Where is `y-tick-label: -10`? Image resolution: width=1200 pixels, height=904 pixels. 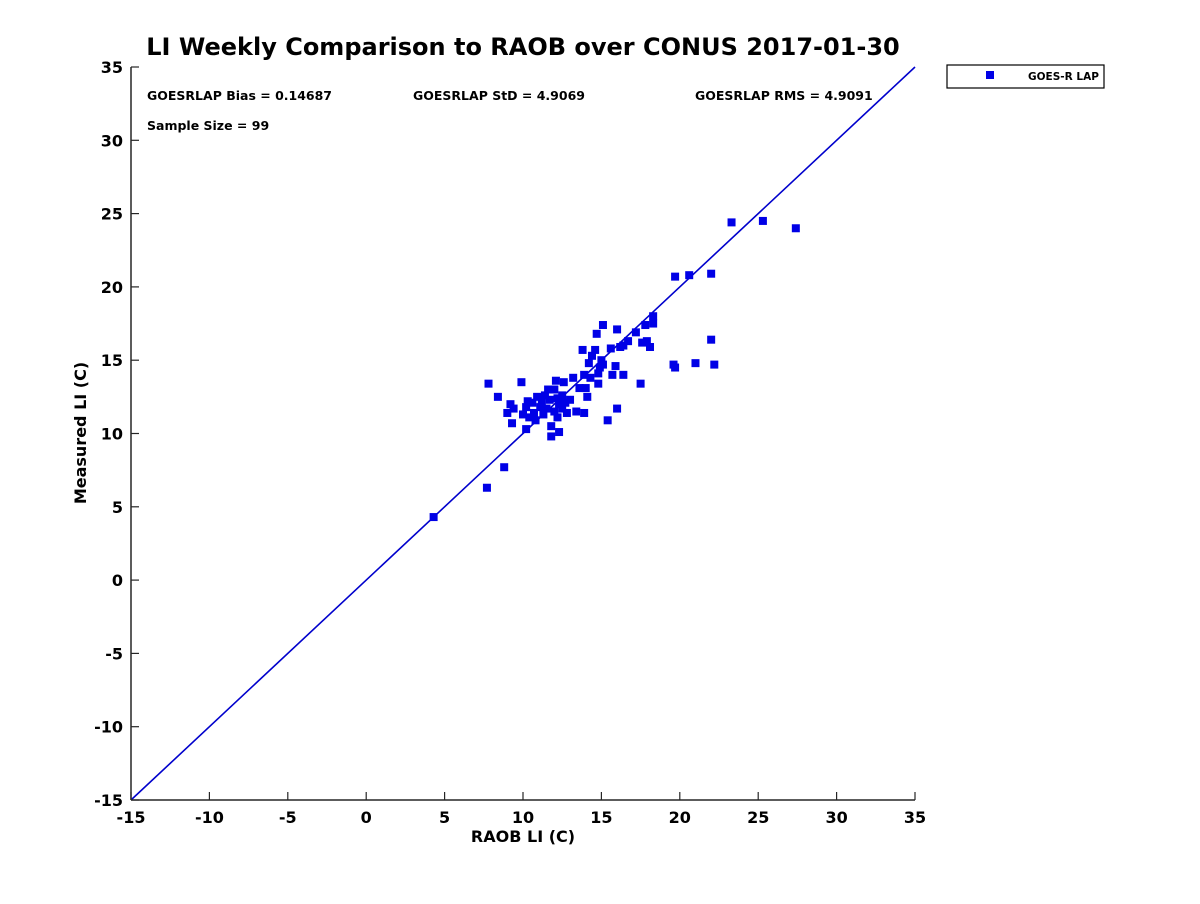
y-tick-label: -10 is located at coordinates (108, 727).